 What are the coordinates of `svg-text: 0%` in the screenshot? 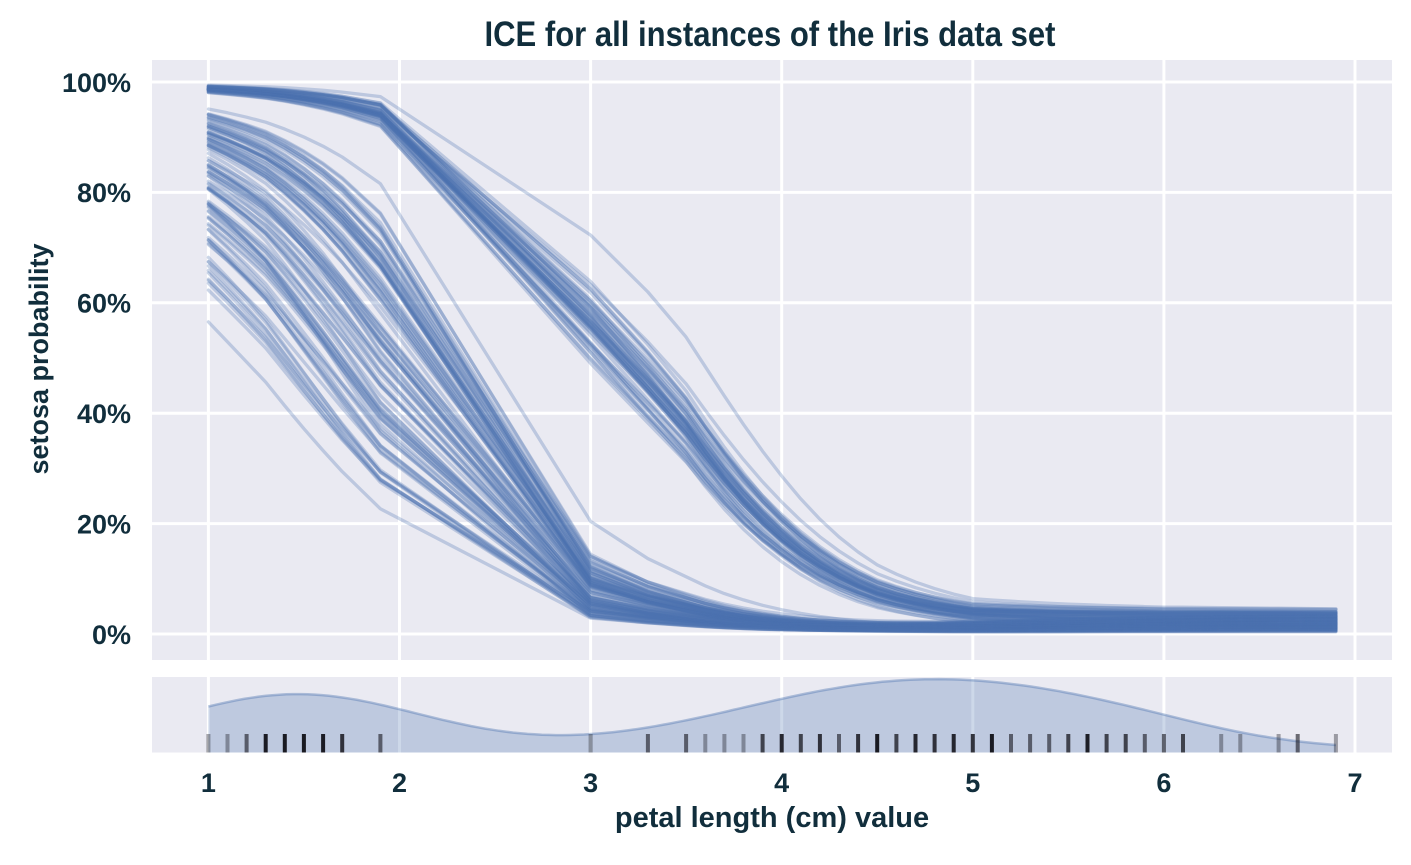 It's located at (111, 635).